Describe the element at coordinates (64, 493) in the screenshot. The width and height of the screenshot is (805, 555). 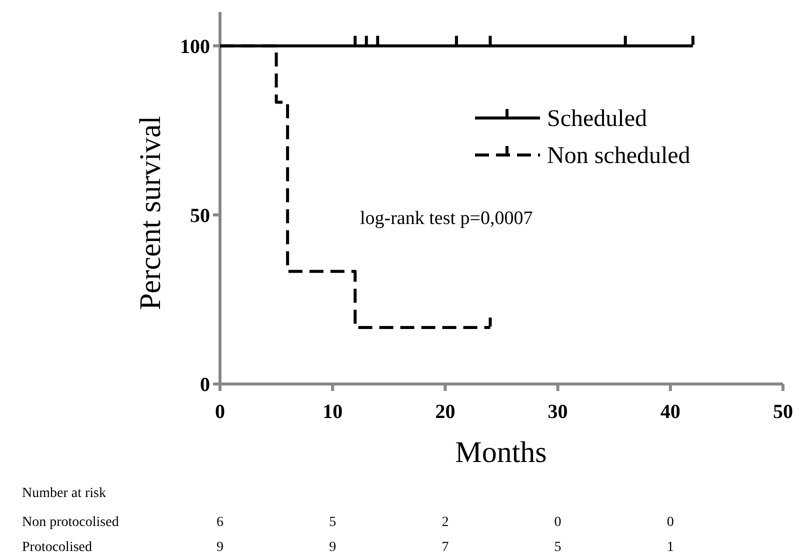
I see `text: Number at risk` at that location.